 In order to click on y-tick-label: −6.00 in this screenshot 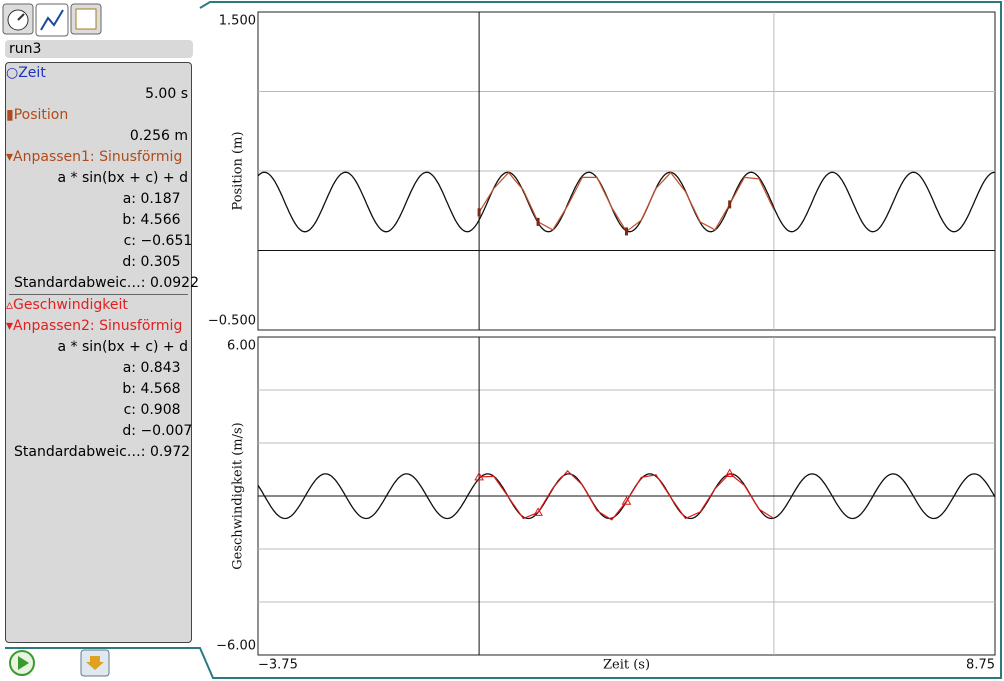, I will do `click(236, 646)`.